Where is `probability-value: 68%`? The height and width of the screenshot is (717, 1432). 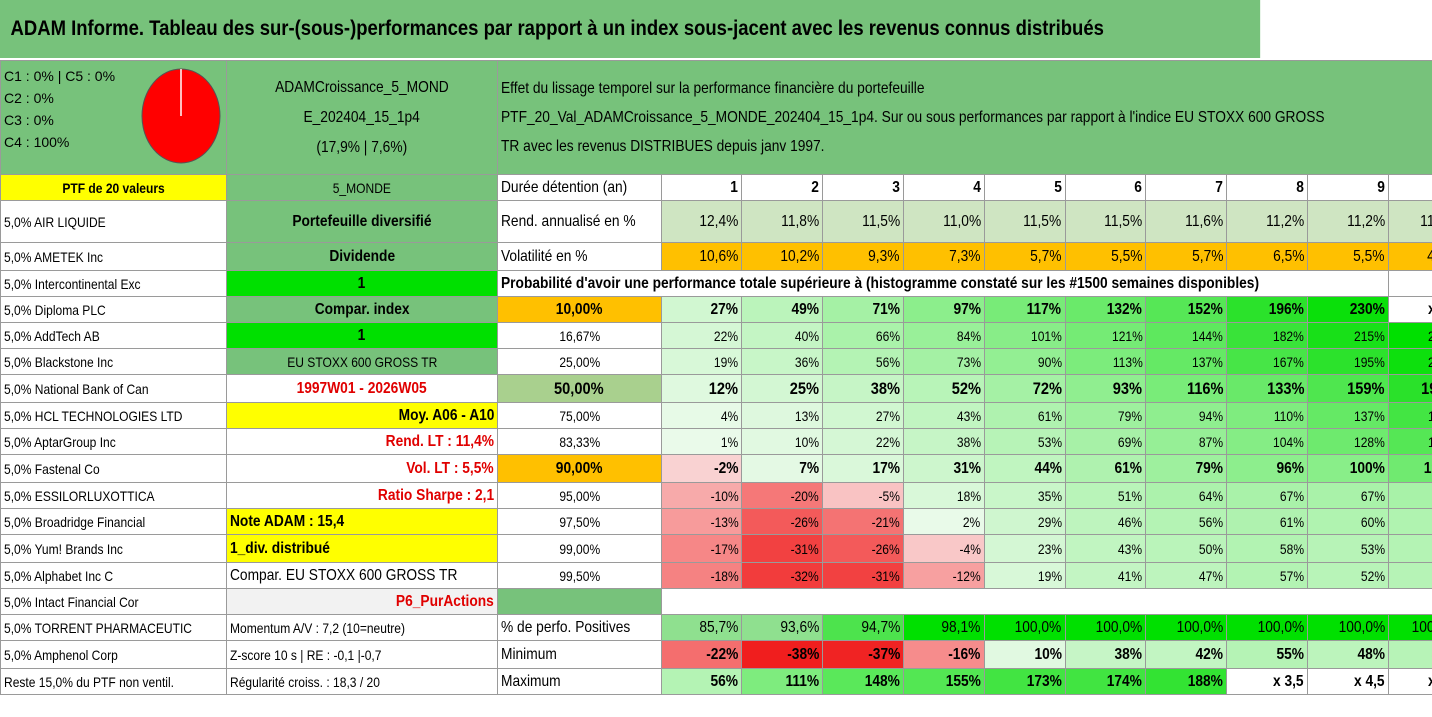
probability-value: 68% is located at coordinates (1409, 495).